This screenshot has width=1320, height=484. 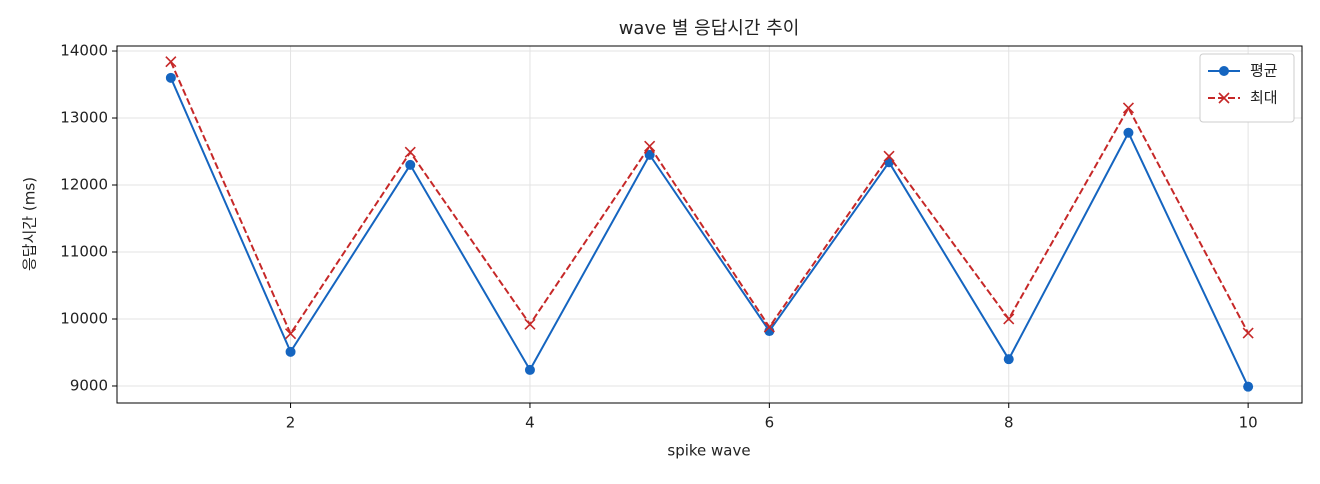 I want to click on legend-label: 최대, so click(x=1264, y=98).